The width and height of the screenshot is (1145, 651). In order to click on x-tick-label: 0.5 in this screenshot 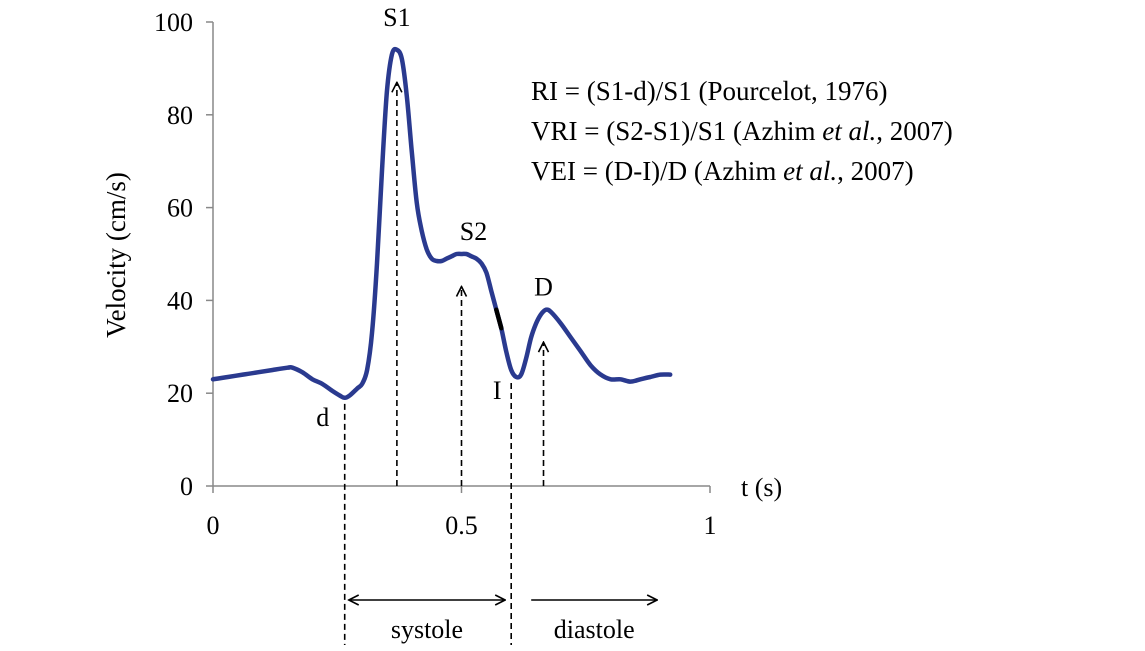, I will do `click(461, 525)`.